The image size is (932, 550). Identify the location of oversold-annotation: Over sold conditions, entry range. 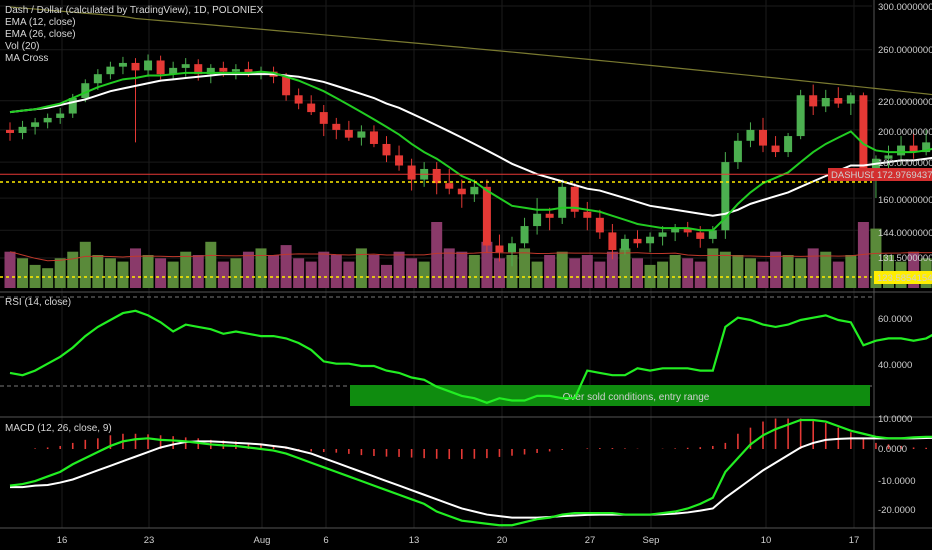
(636, 397).